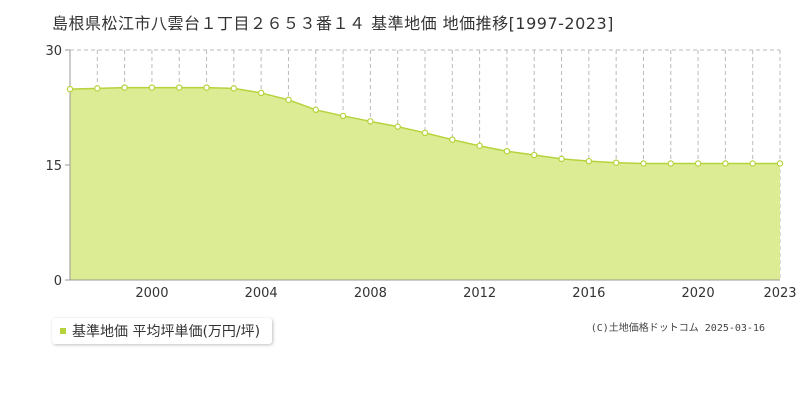 The height and width of the screenshot is (400, 800). I want to click on copyright-text: (C)土地価格ドットコム 2025-03-16, so click(677, 328).